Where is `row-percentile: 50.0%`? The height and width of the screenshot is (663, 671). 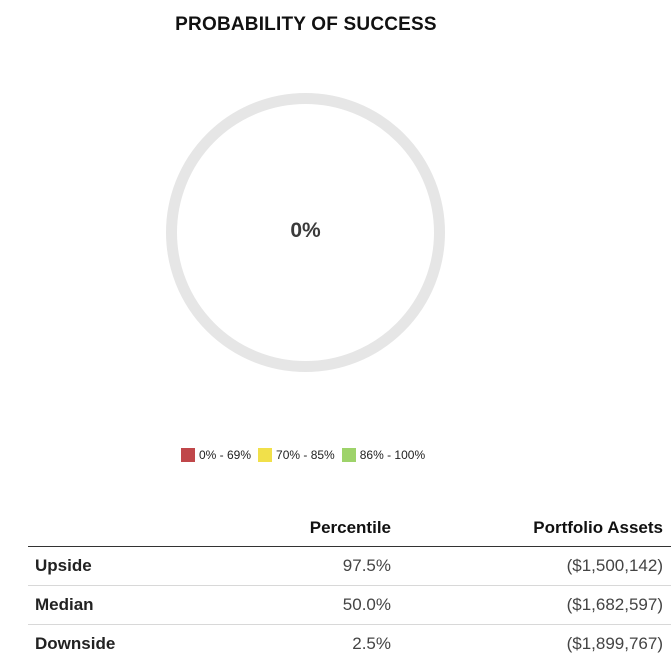 row-percentile: 50.0% is located at coordinates (313, 605).